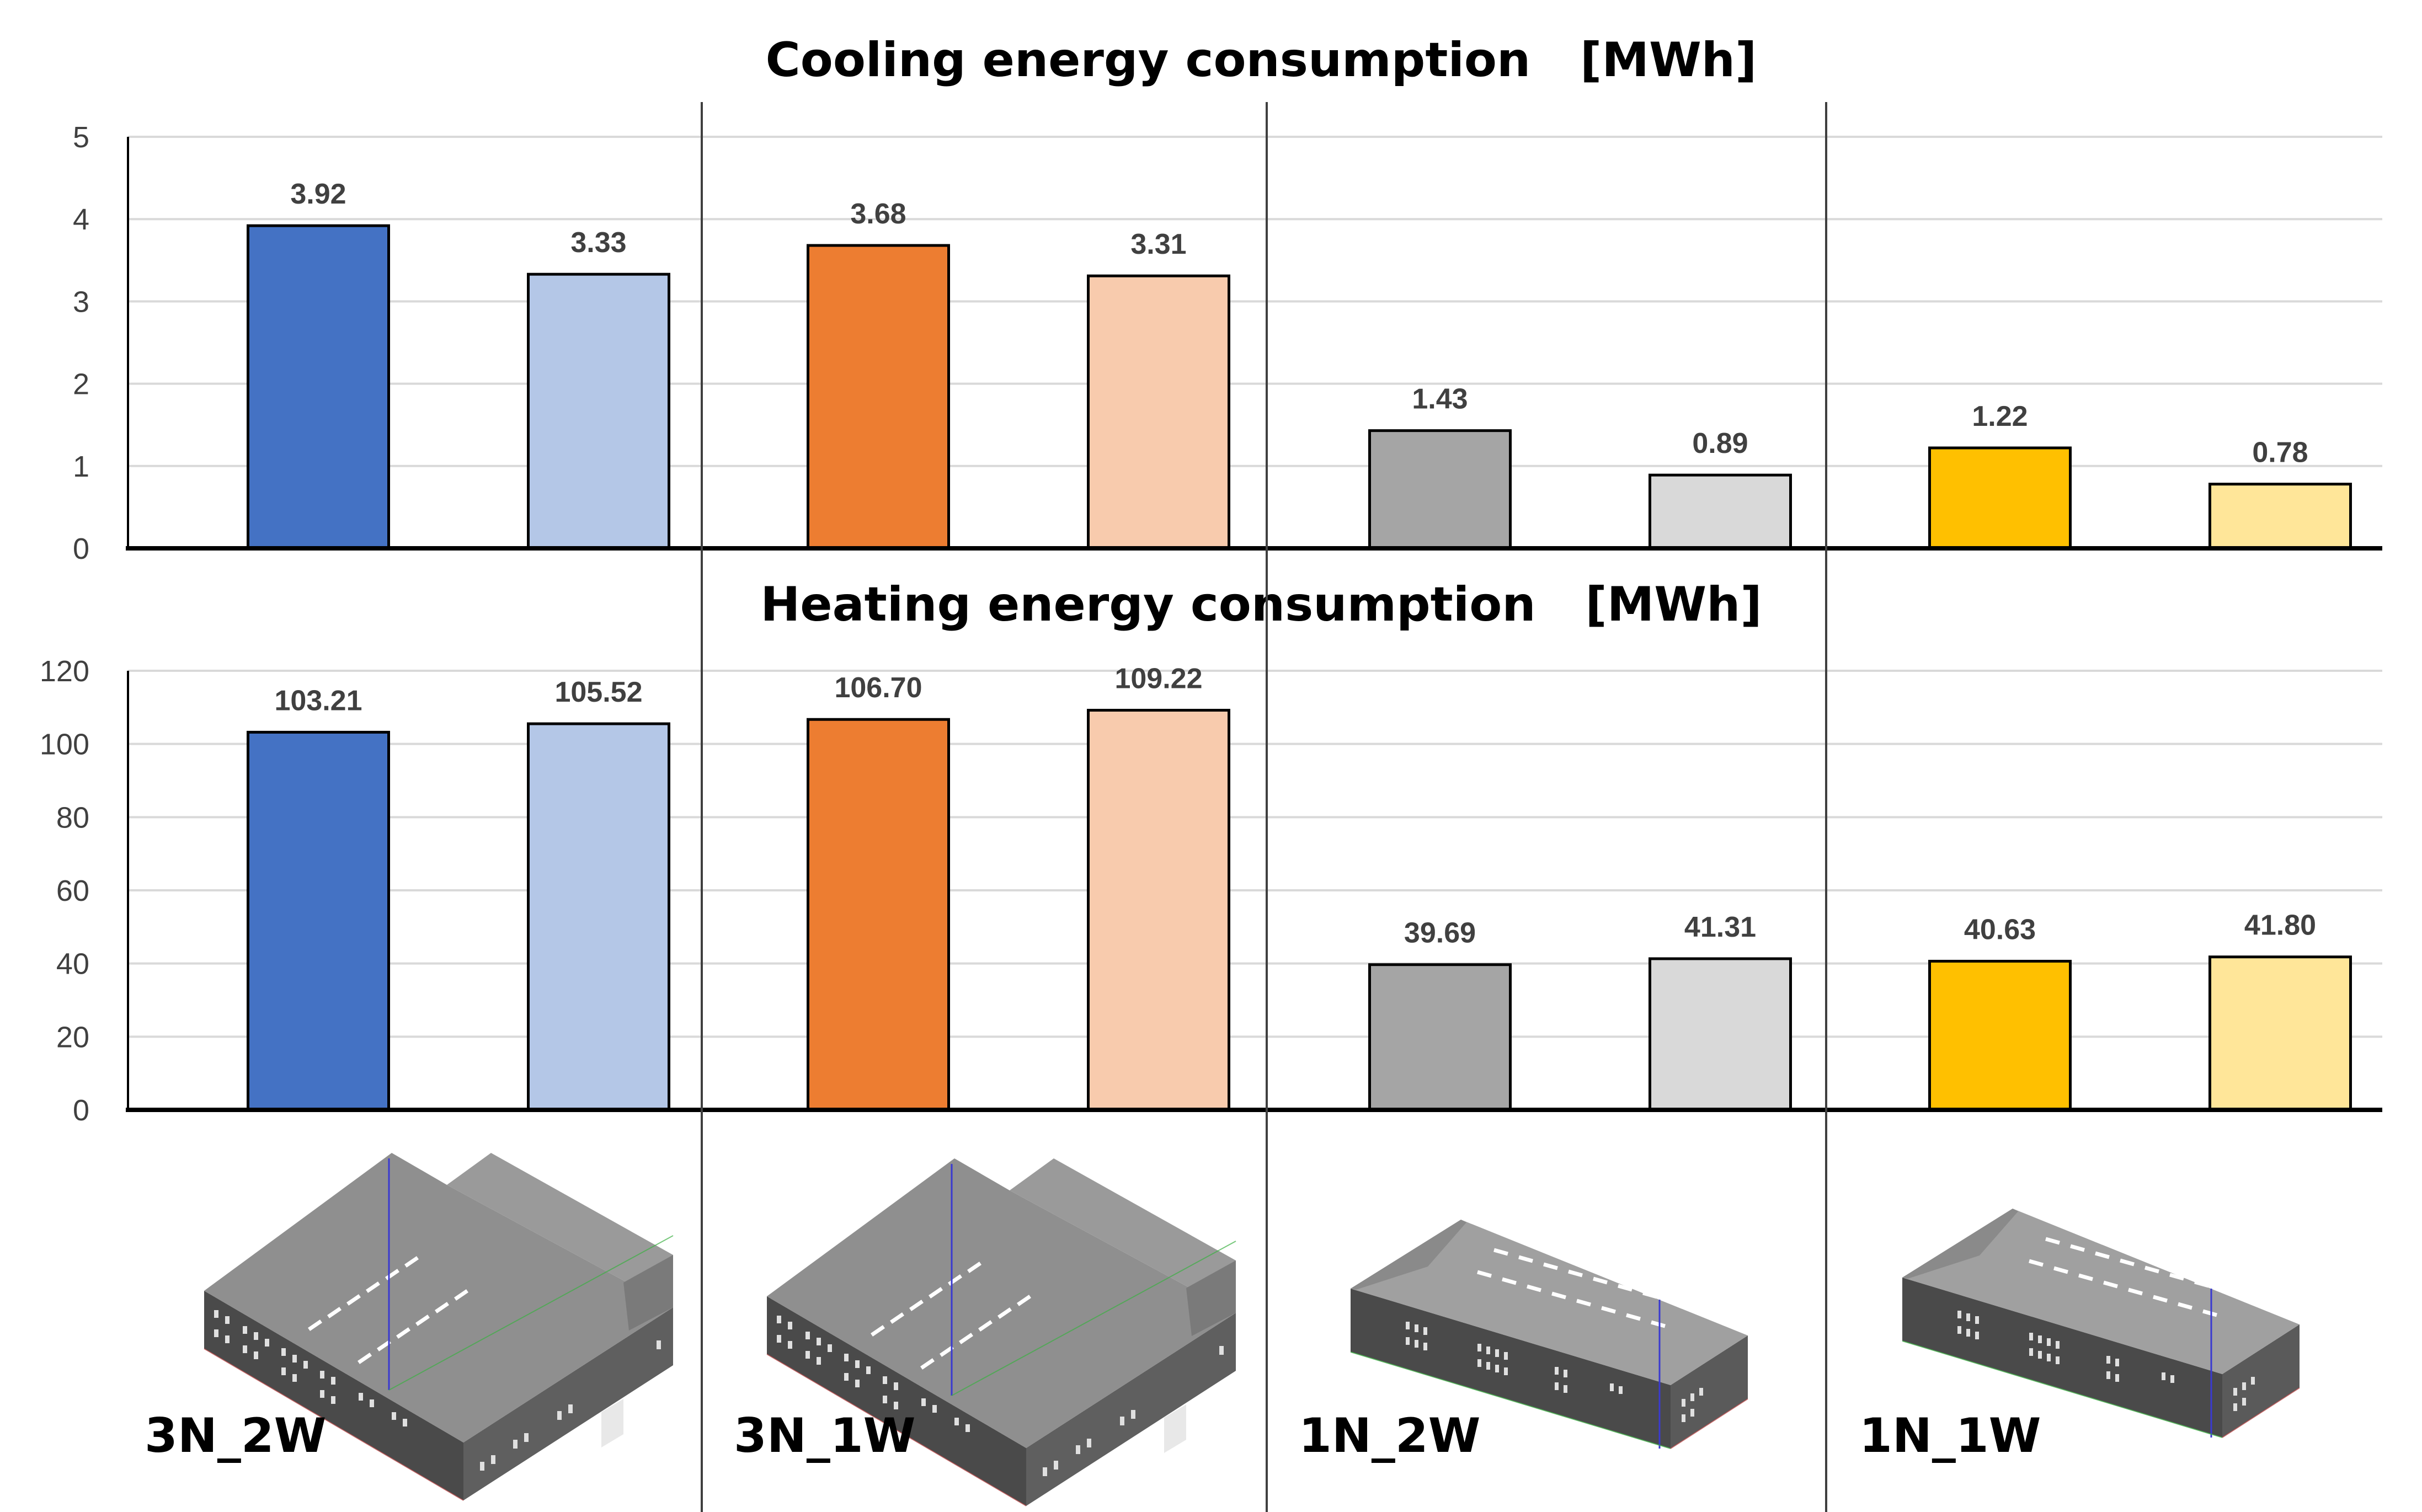 This screenshot has width=2422, height=1512. Describe the element at coordinates (1950, 1435) in the screenshot. I see `building-label-1N-1W: 1N_1W` at that location.